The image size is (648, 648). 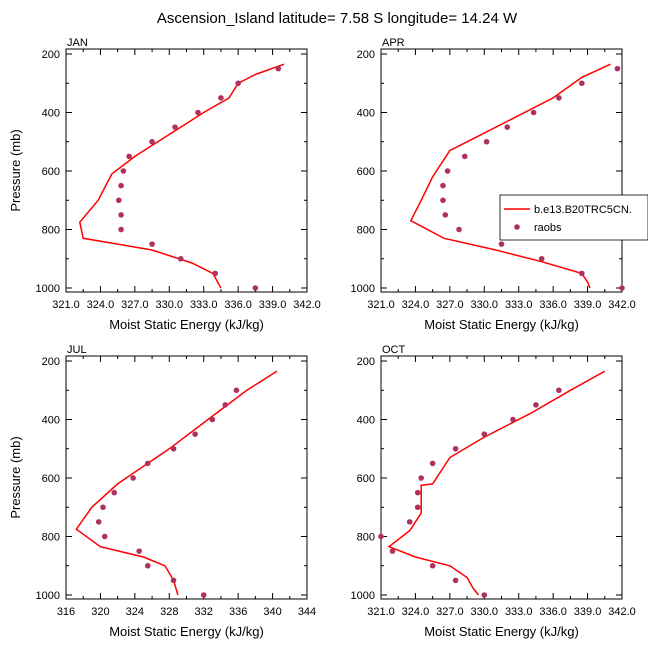 What do you see at coordinates (393, 43) in the screenshot?
I see `month-label: APR` at bounding box center [393, 43].